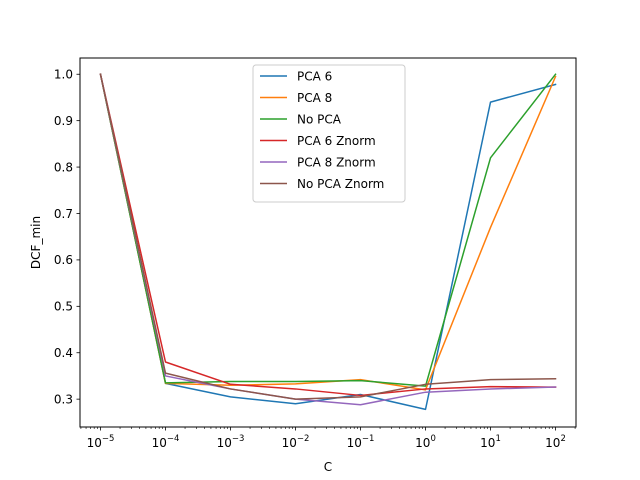  Describe the element at coordinates (555, 442) in the screenshot. I see `x-tick-label: 10²` at that location.